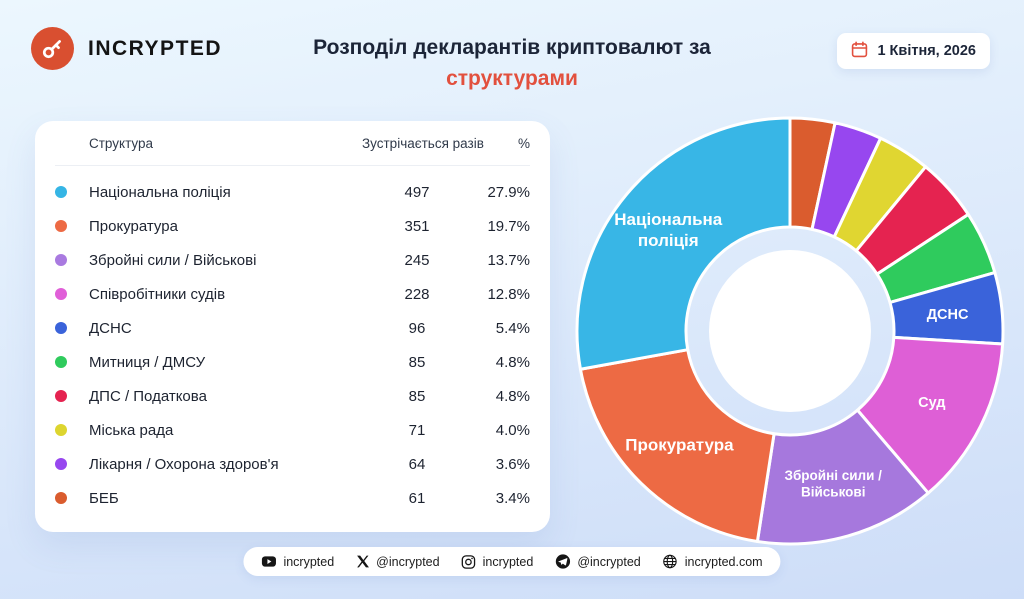  Describe the element at coordinates (508, 192) in the screenshot. I see `percent-value: 27.9%` at that location.